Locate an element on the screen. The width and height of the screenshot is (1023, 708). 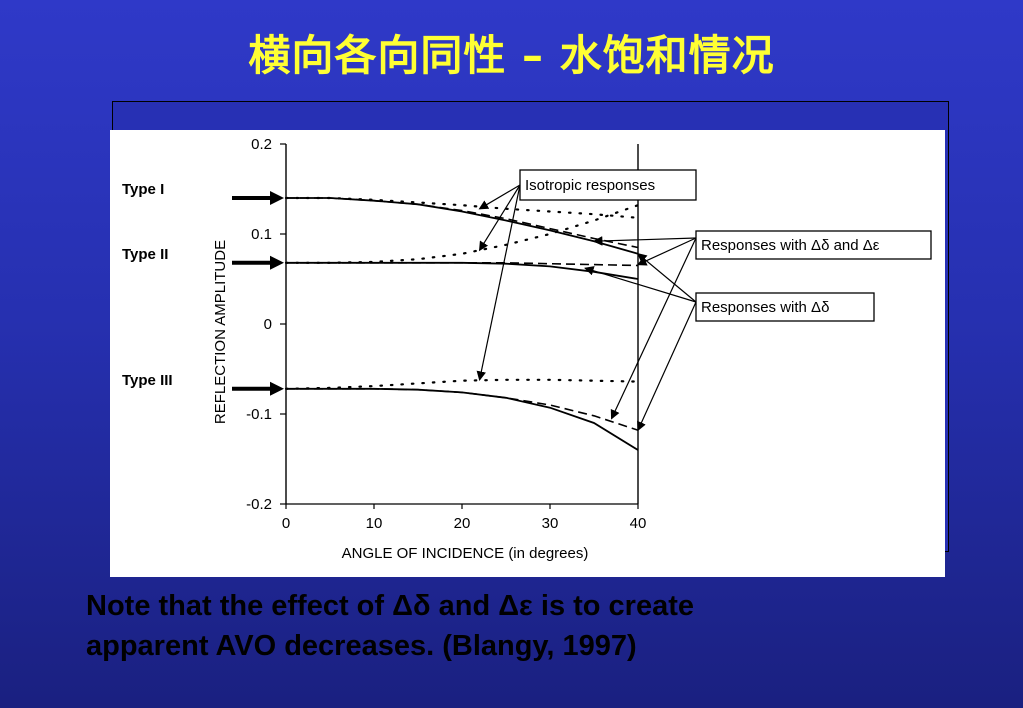
type-label: Type III is located at coordinates (147, 380).